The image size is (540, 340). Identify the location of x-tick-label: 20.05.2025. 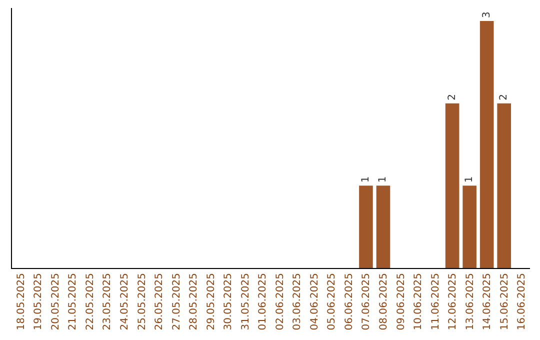
(56, 301).